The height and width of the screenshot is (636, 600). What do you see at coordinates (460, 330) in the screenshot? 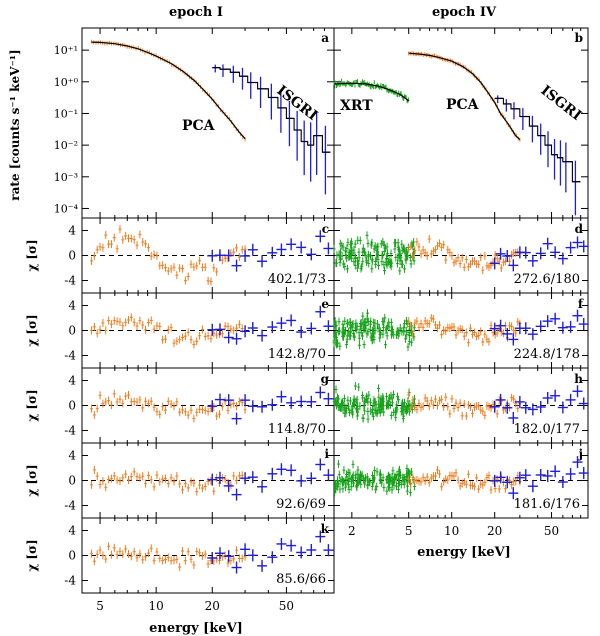
I see `residual-panel-f: f 224.8/178` at bounding box center [460, 330].